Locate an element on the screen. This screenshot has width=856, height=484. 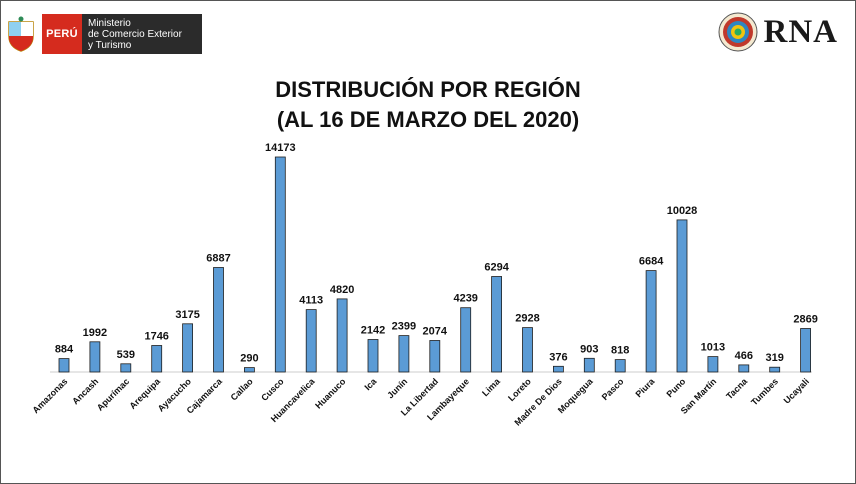
chart-title: DISTRIBUCIÓN POR REGIÓN is located at coordinates (428, 89).